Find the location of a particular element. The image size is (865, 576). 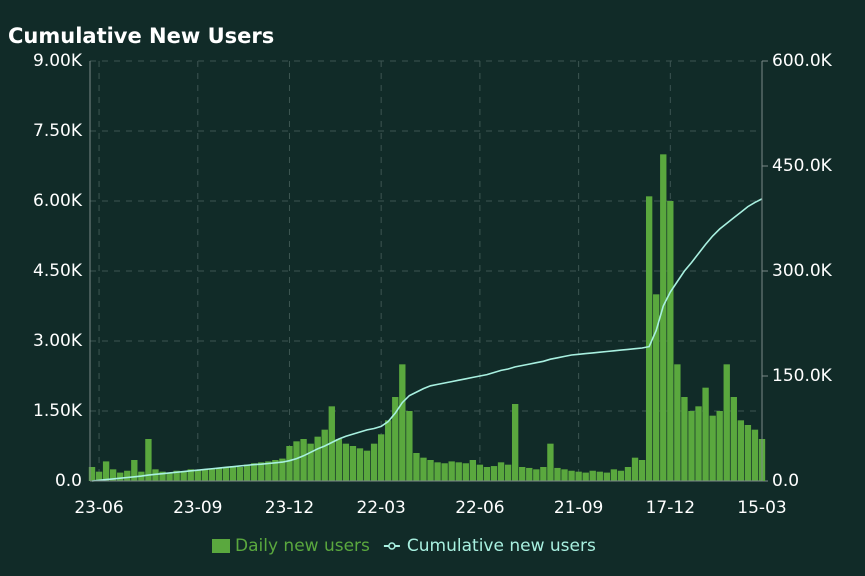

y2-tick-label: 300.0K is located at coordinates (802, 271).